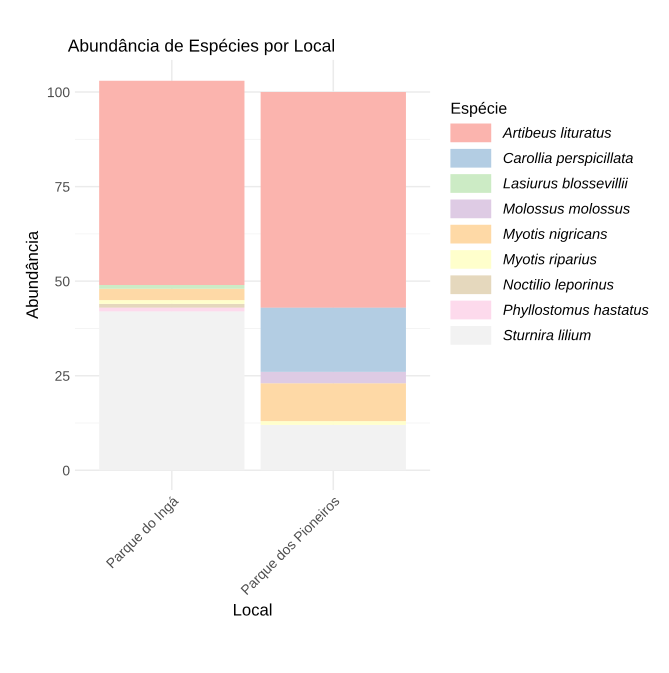 This screenshot has width=669, height=673. Describe the element at coordinates (557, 132) in the screenshot. I see `legend-label: Artibeus lituratus` at that location.